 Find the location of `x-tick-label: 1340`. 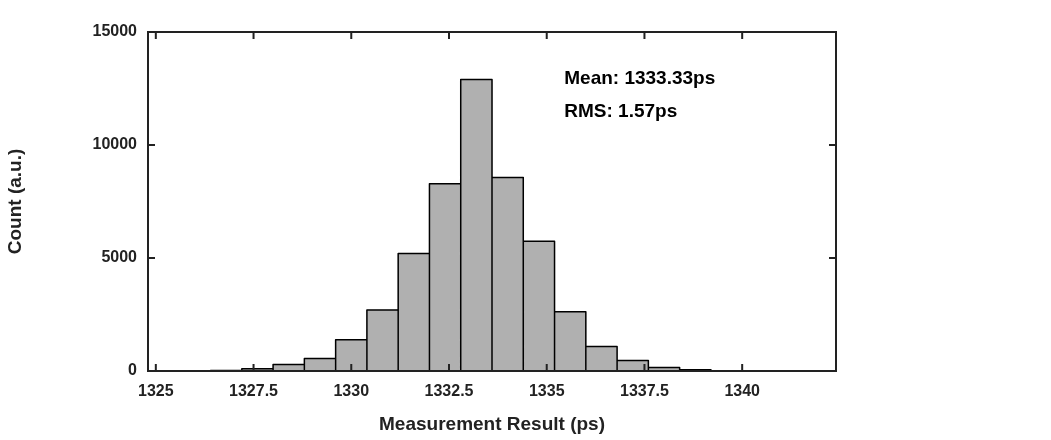

x-tick-label: 1340 is located at coordinates (742, 391).